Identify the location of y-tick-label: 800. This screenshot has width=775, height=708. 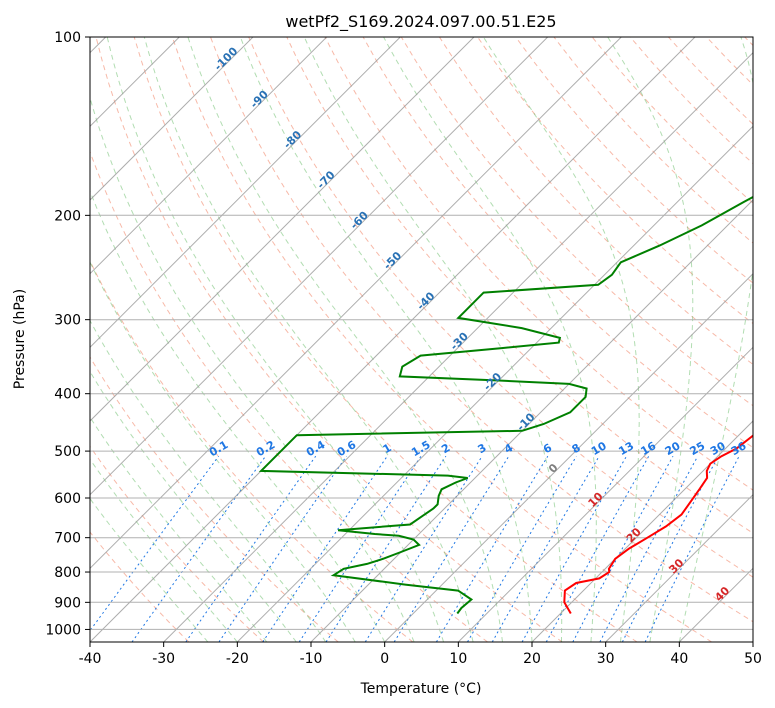
(67, 573).